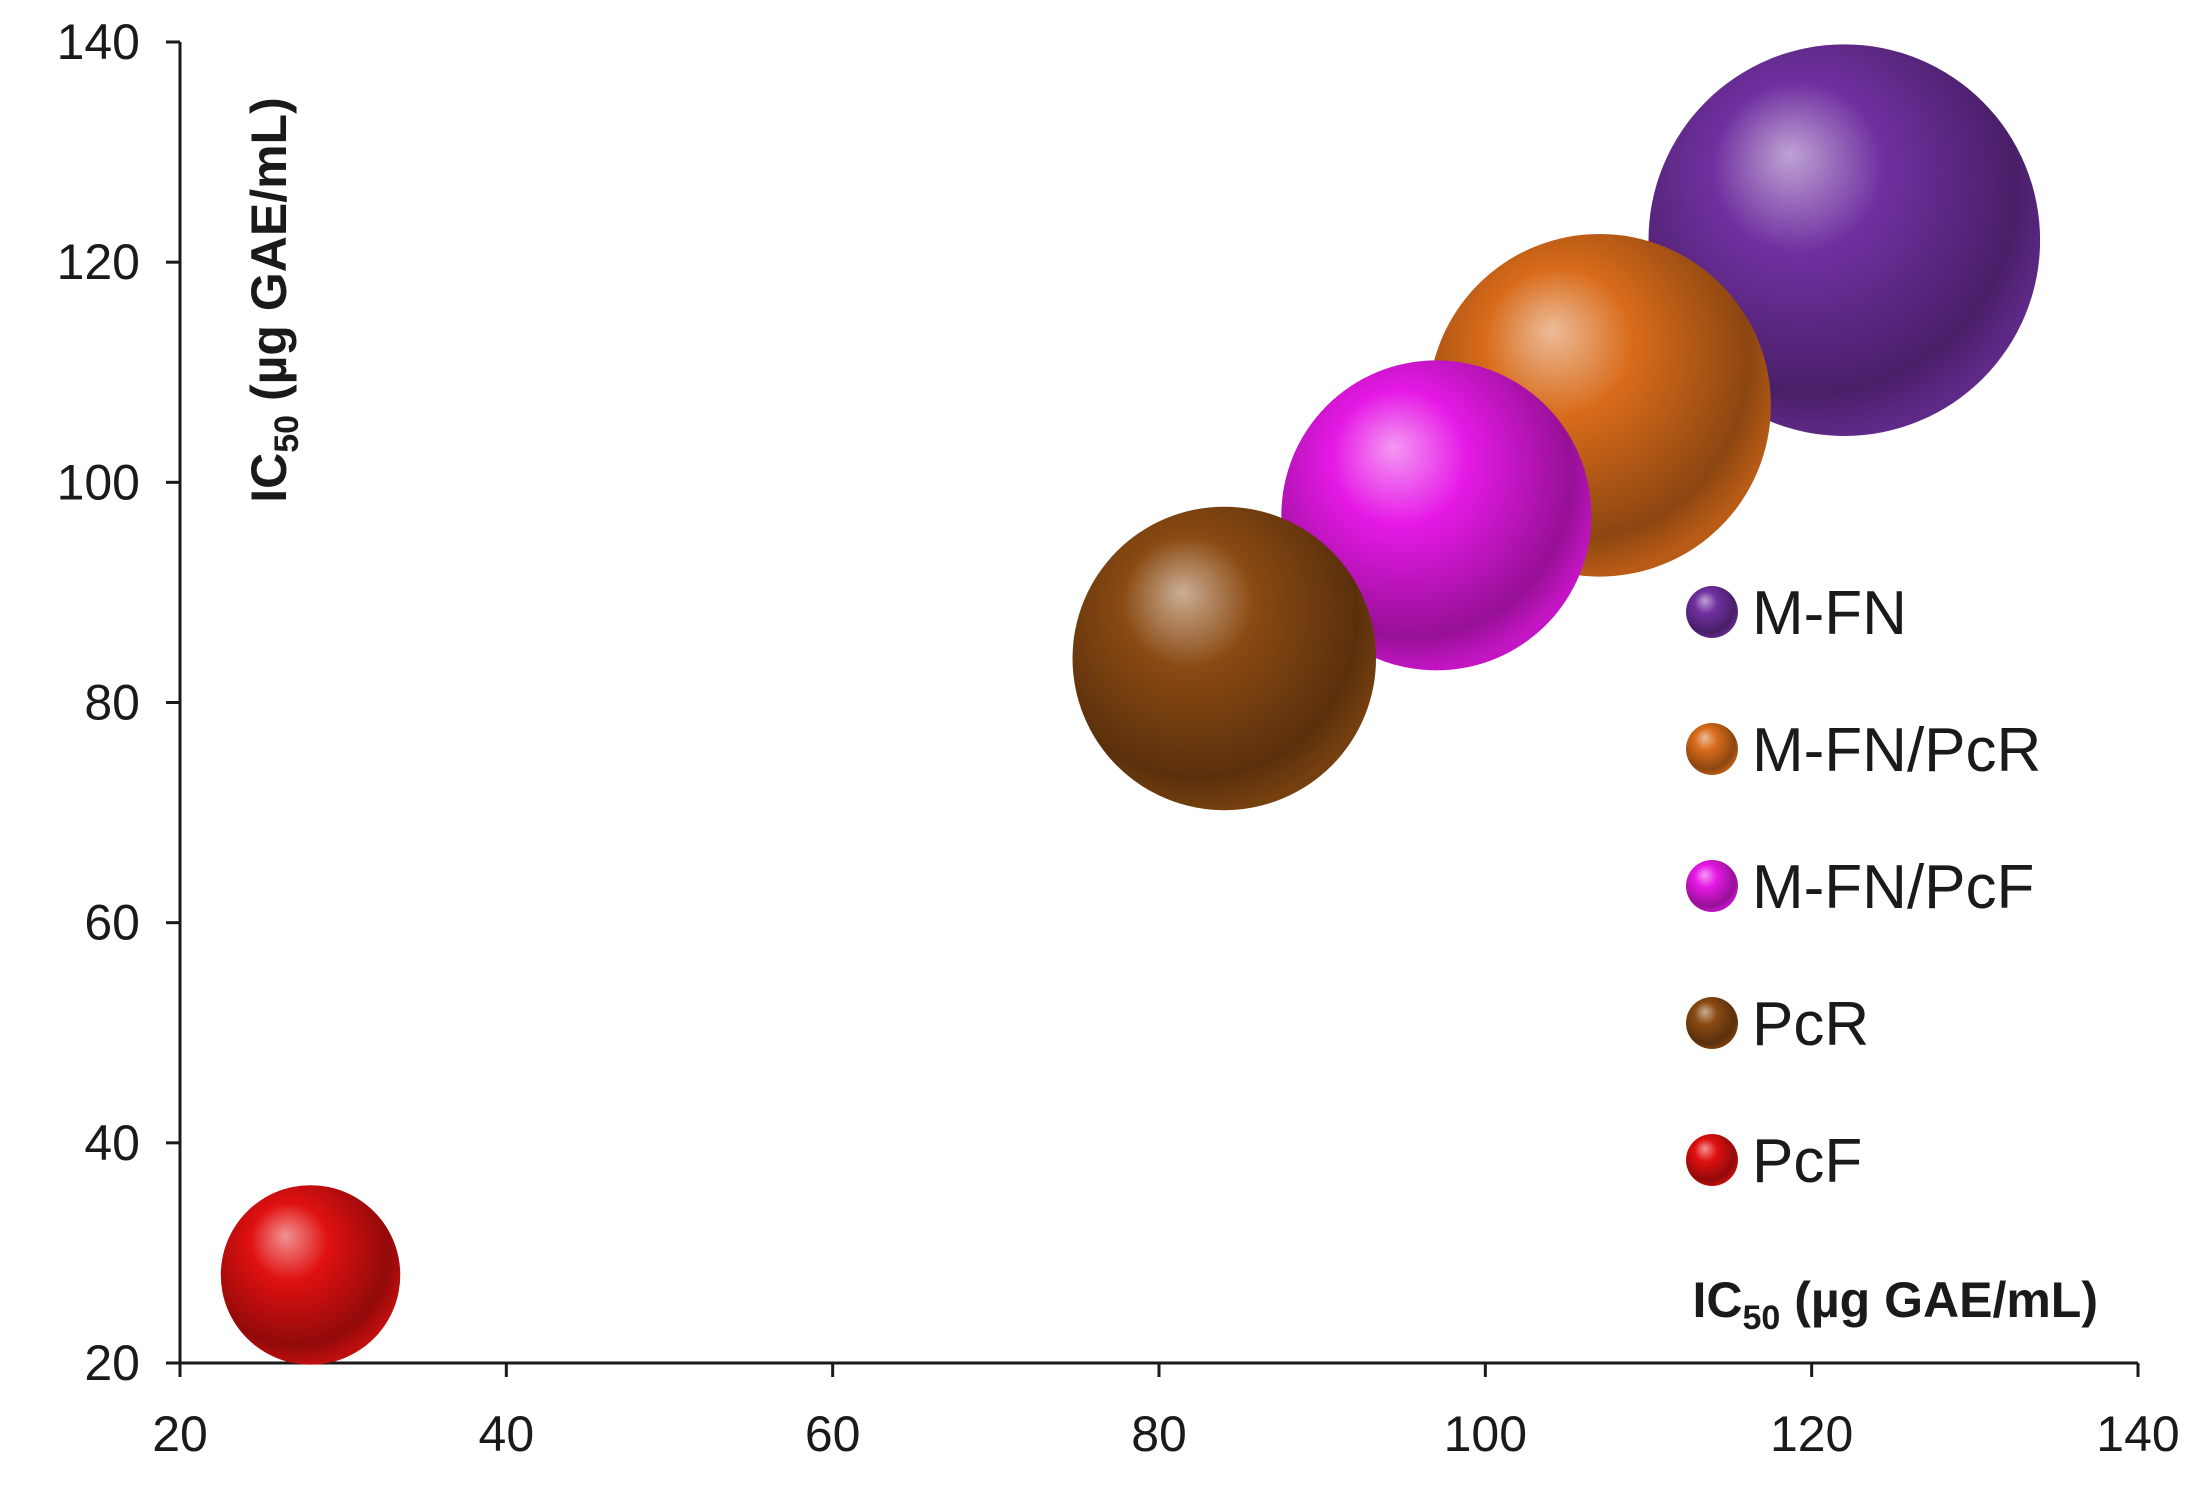  What do you see at coordinates (98, 482) in the screenshot?
I see `y-tick-label: 100` at bounding box center [98, 482].